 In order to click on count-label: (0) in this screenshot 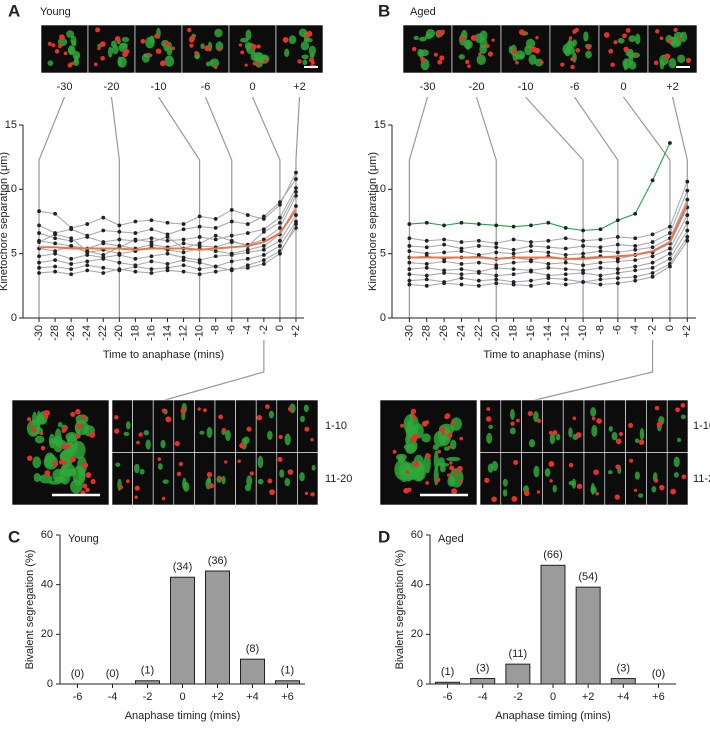, I will do `click(77, 674)`.